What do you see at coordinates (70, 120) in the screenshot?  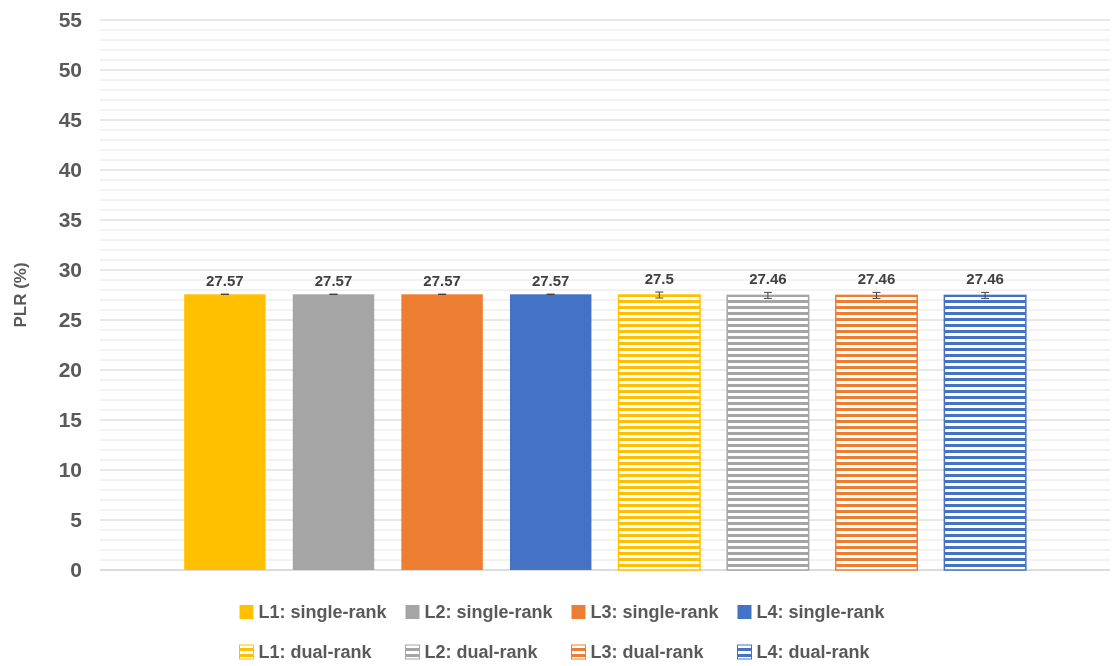 I see `y-tick-label: 45` at bounding box center [70, 120].